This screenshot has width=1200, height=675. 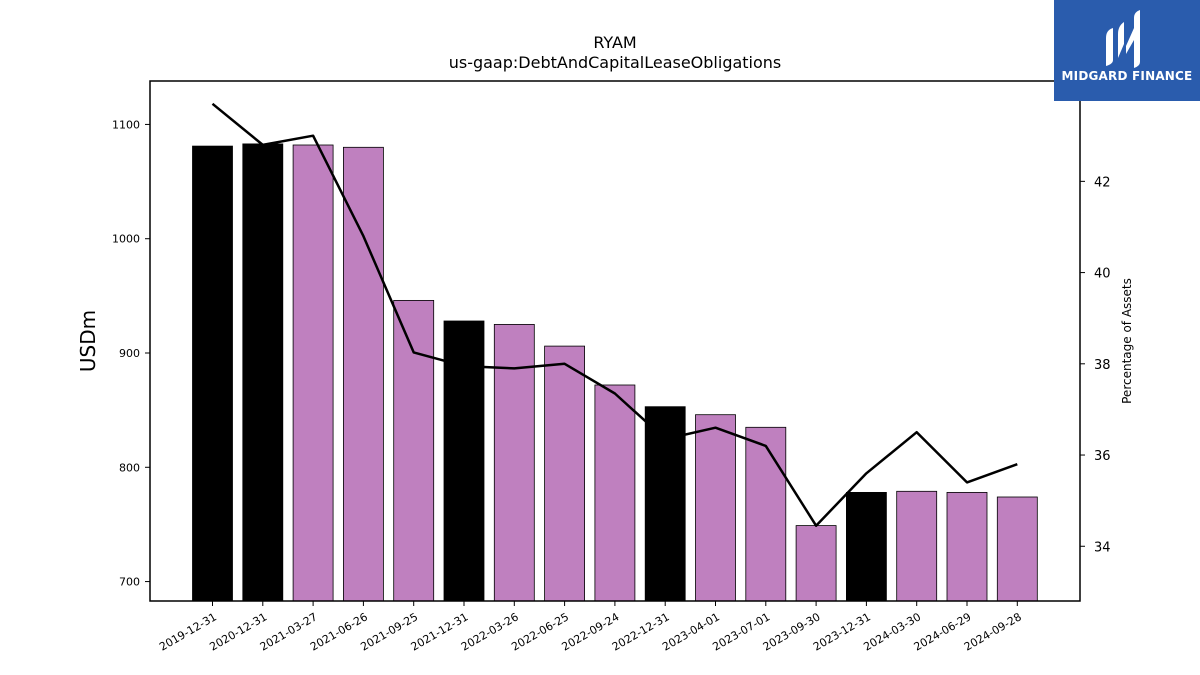 I want to click on right-axis: 34 36 38 40 42, so click(x=1095, y=365).